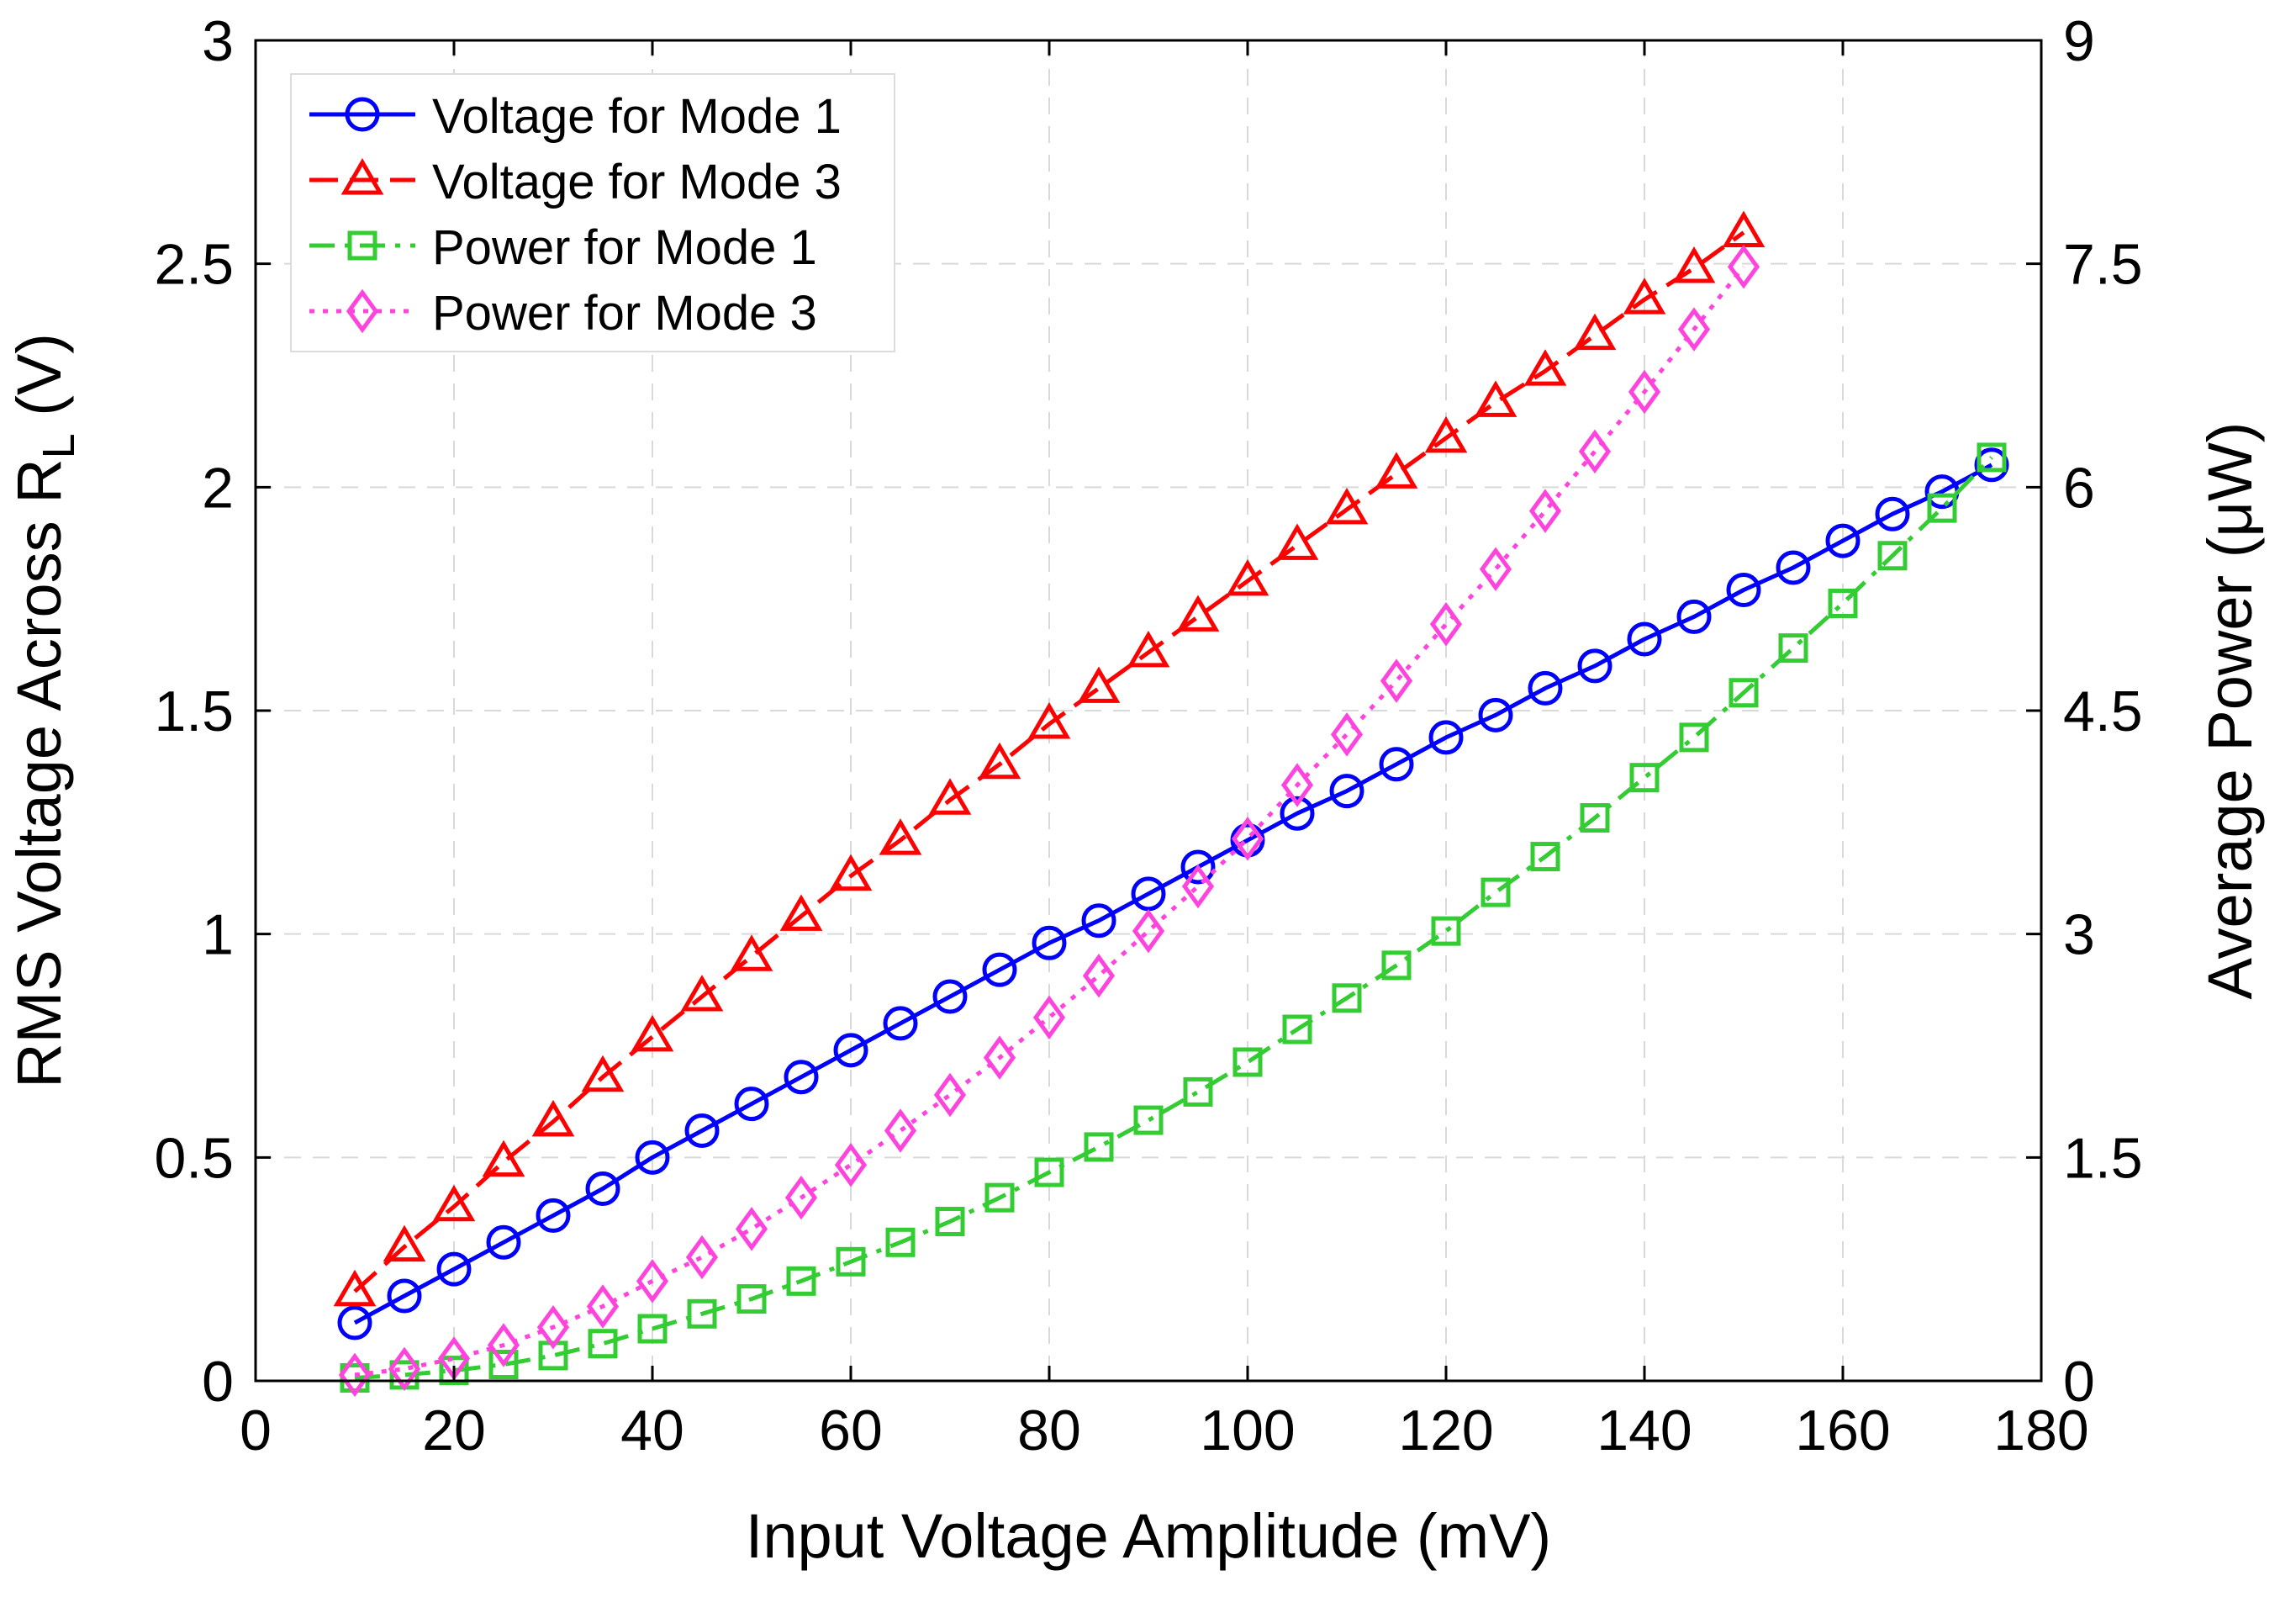 This screenshot has height=1597, width=2296. What do you see at coordinates (2079, 488) in the screenshot?
I see `y2-tick-label: 6` at bounding box center [2079, 488].